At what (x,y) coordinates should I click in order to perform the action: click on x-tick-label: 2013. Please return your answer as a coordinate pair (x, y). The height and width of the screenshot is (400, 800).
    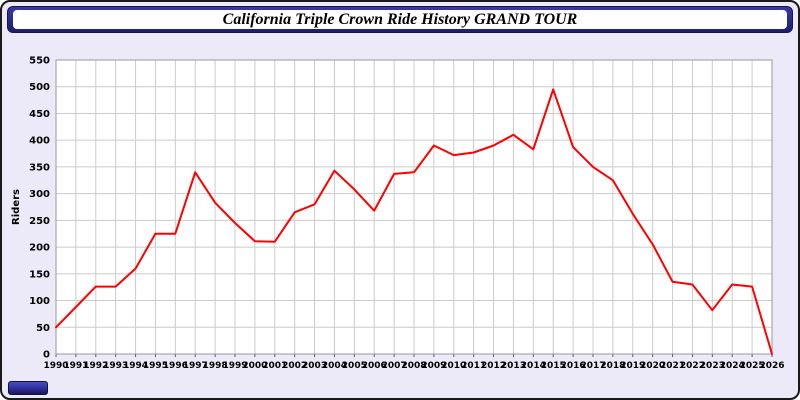
    Looking at the image, I should click on (513, 366).